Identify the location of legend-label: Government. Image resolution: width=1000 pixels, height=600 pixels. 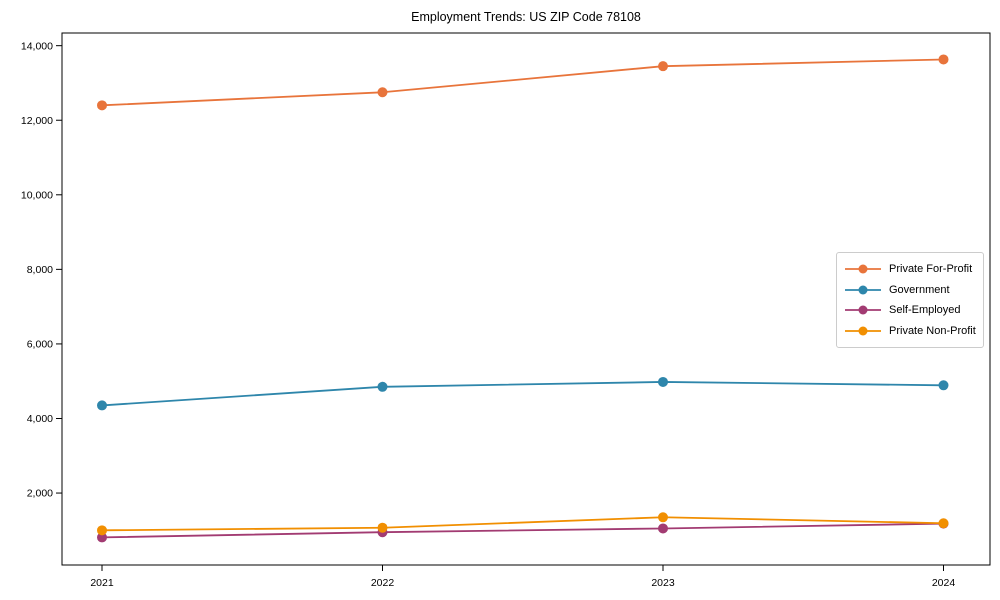
(919, 289).